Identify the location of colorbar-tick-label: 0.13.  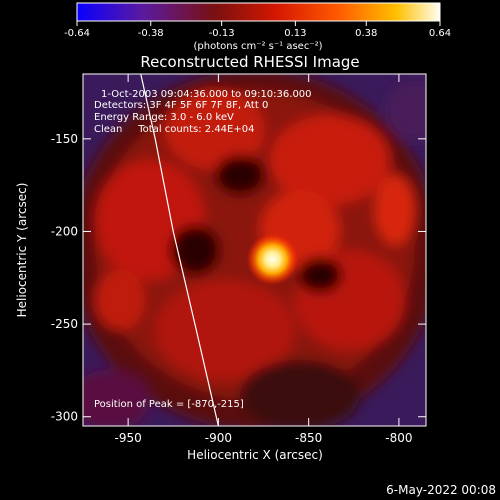
(295, 33).